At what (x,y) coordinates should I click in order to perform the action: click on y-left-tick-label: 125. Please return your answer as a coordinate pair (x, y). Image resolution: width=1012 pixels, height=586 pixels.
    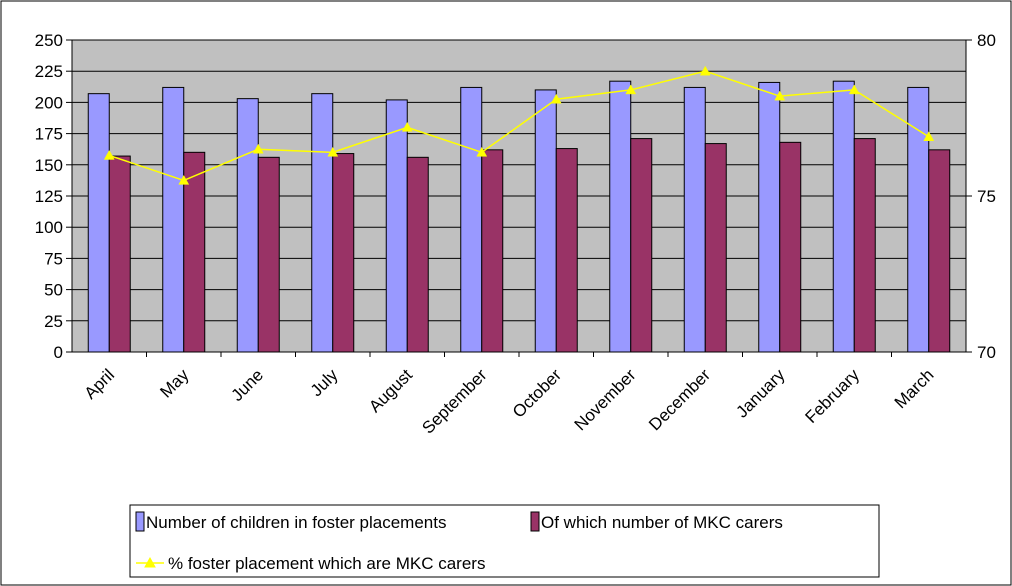
    Looking at the image, I should click on (49, 196).